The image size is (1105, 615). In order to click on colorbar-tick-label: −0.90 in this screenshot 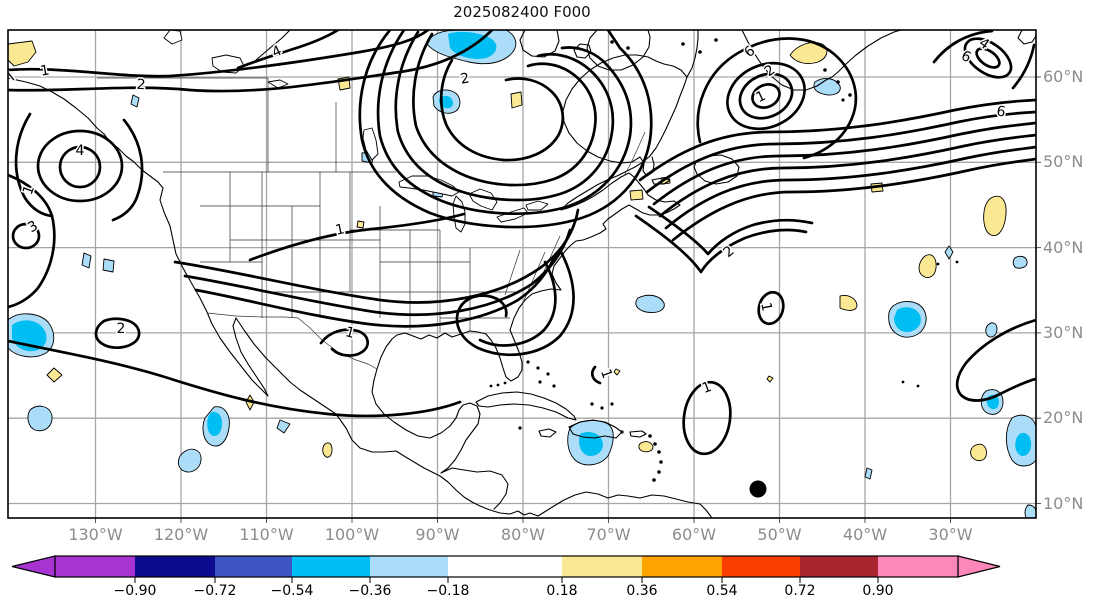, I will do `click(135, 591)`.